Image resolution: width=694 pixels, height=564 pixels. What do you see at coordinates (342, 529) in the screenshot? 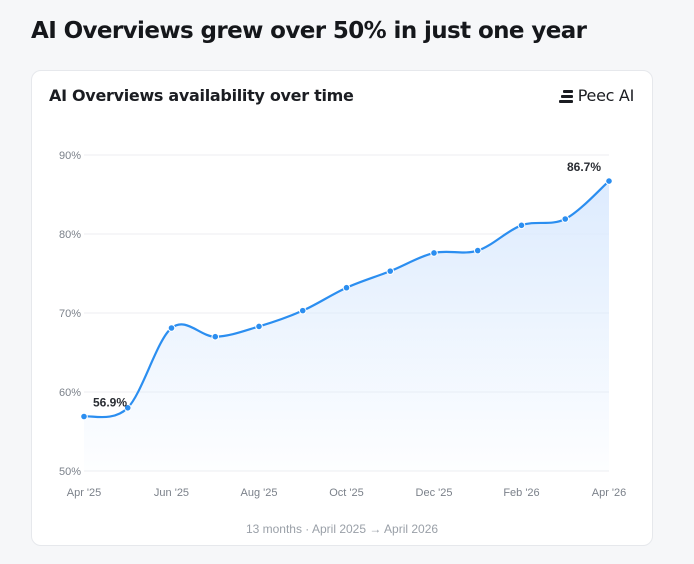
I see `chart-caption: 13 months · April 2025 → April 2026` at bounding box center [342, 529].